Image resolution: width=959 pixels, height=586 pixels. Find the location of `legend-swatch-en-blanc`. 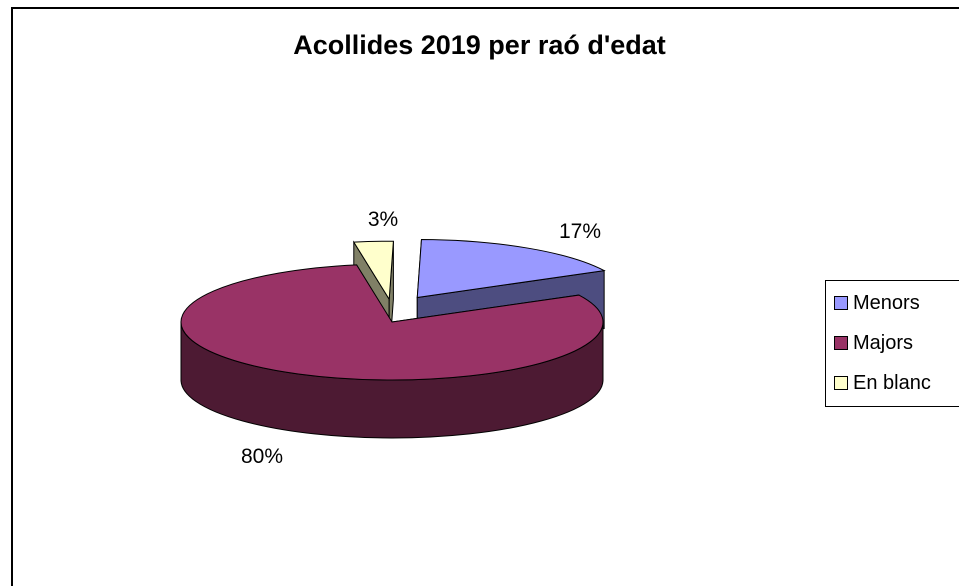

legend-swatch-en-blanc is located at coordinates (841, 383).